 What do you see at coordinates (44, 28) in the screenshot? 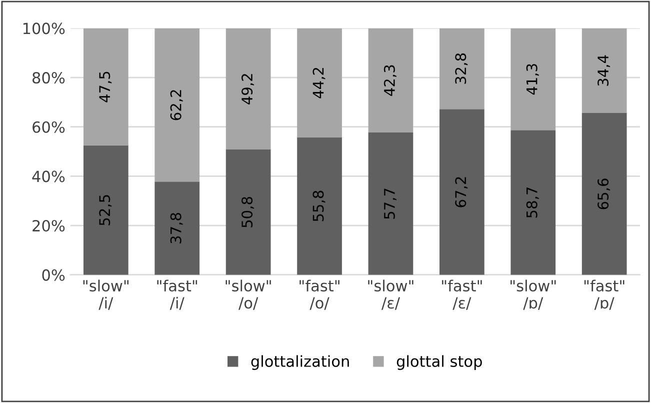
I see `y-tick-label: 100%` at bounding box center [44, 28].